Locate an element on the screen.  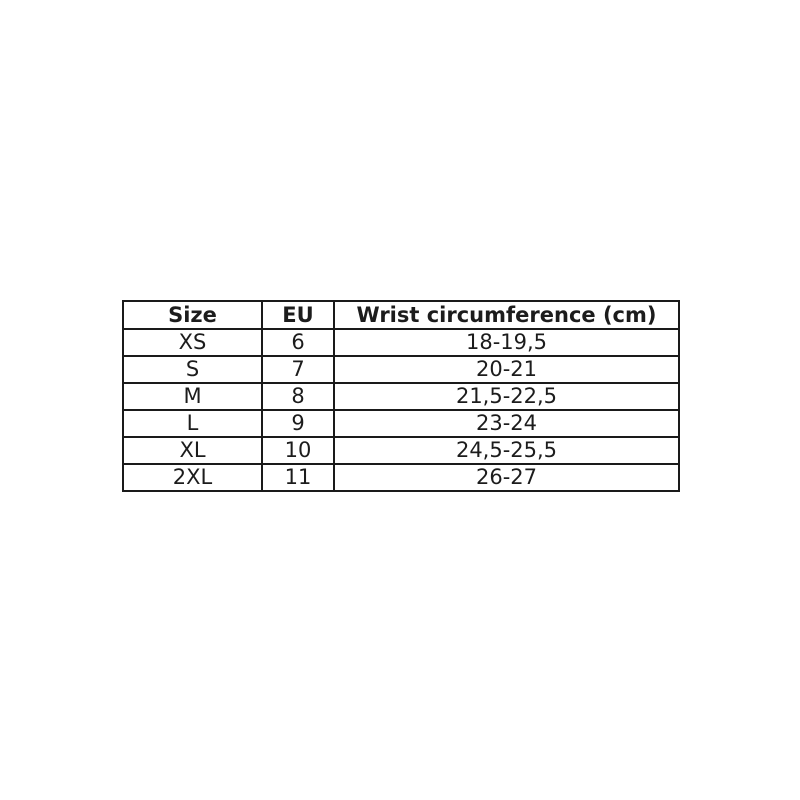
table-row: XL 10 24,5-25,5 is located at coordinates (401, 450).